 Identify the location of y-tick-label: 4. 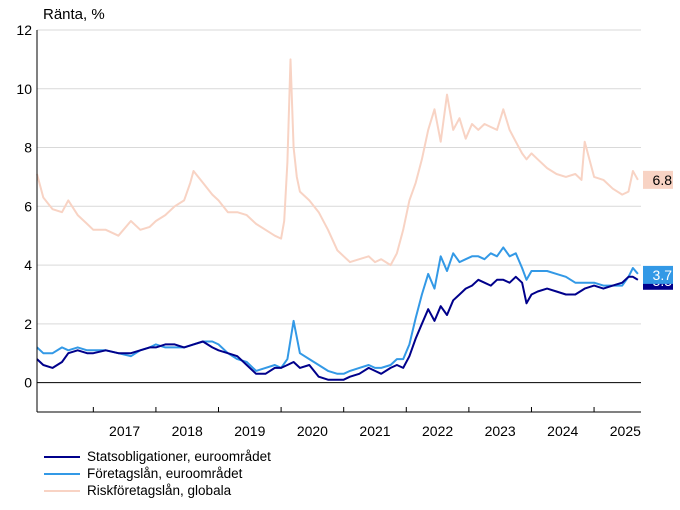
(28, 265).